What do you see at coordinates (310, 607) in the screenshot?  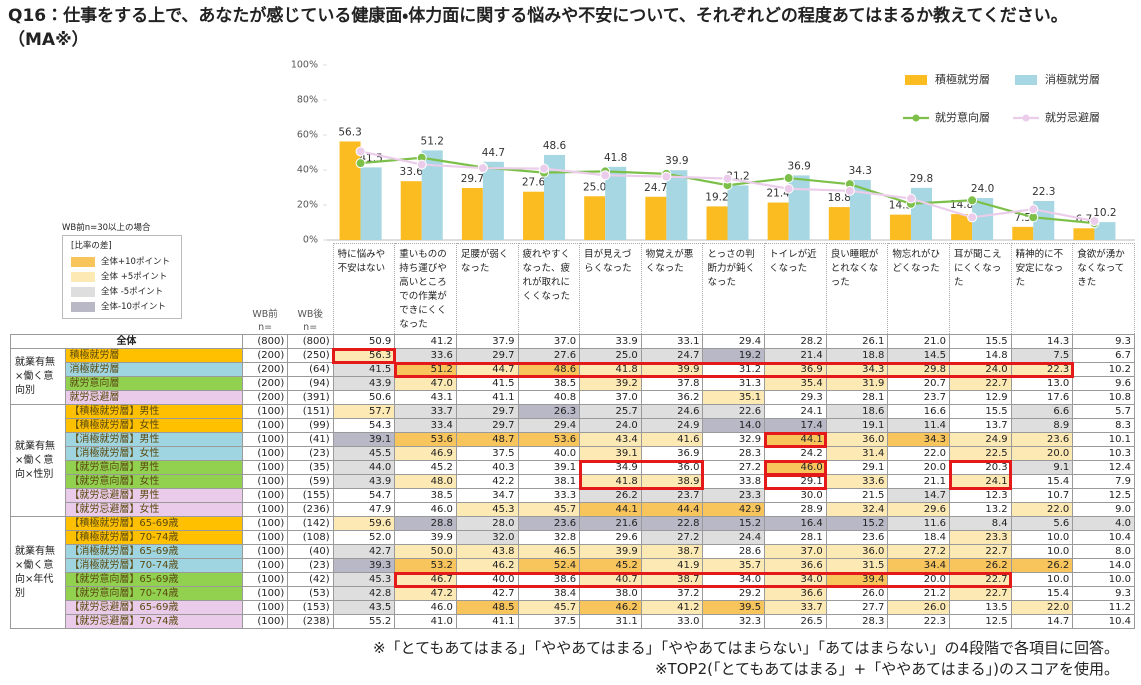 I see `n-after: (153)` at bounding box center [310, 607].